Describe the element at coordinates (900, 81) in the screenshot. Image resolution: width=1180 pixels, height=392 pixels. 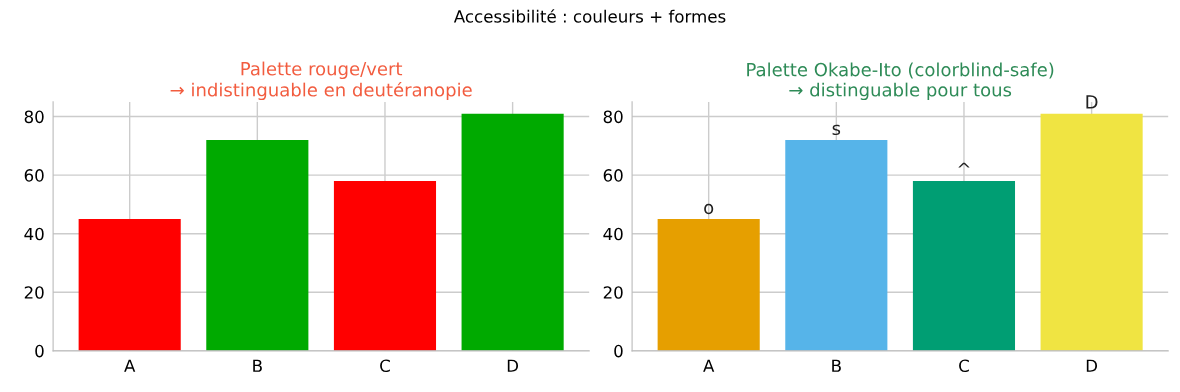
I see `chart-title: Palette Okabe-Ito (colorblind-safe) → distinguable pour tous` at that location.